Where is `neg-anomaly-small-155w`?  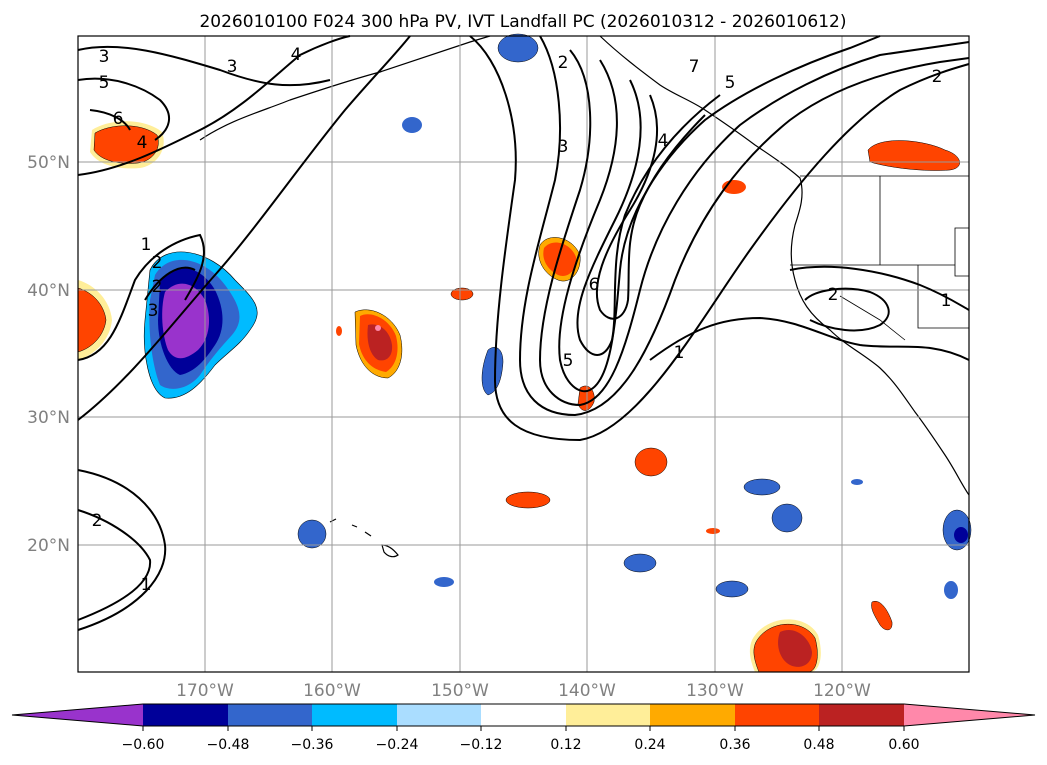
neg-anomaly-small-155w is located at coordinates (412, 125).